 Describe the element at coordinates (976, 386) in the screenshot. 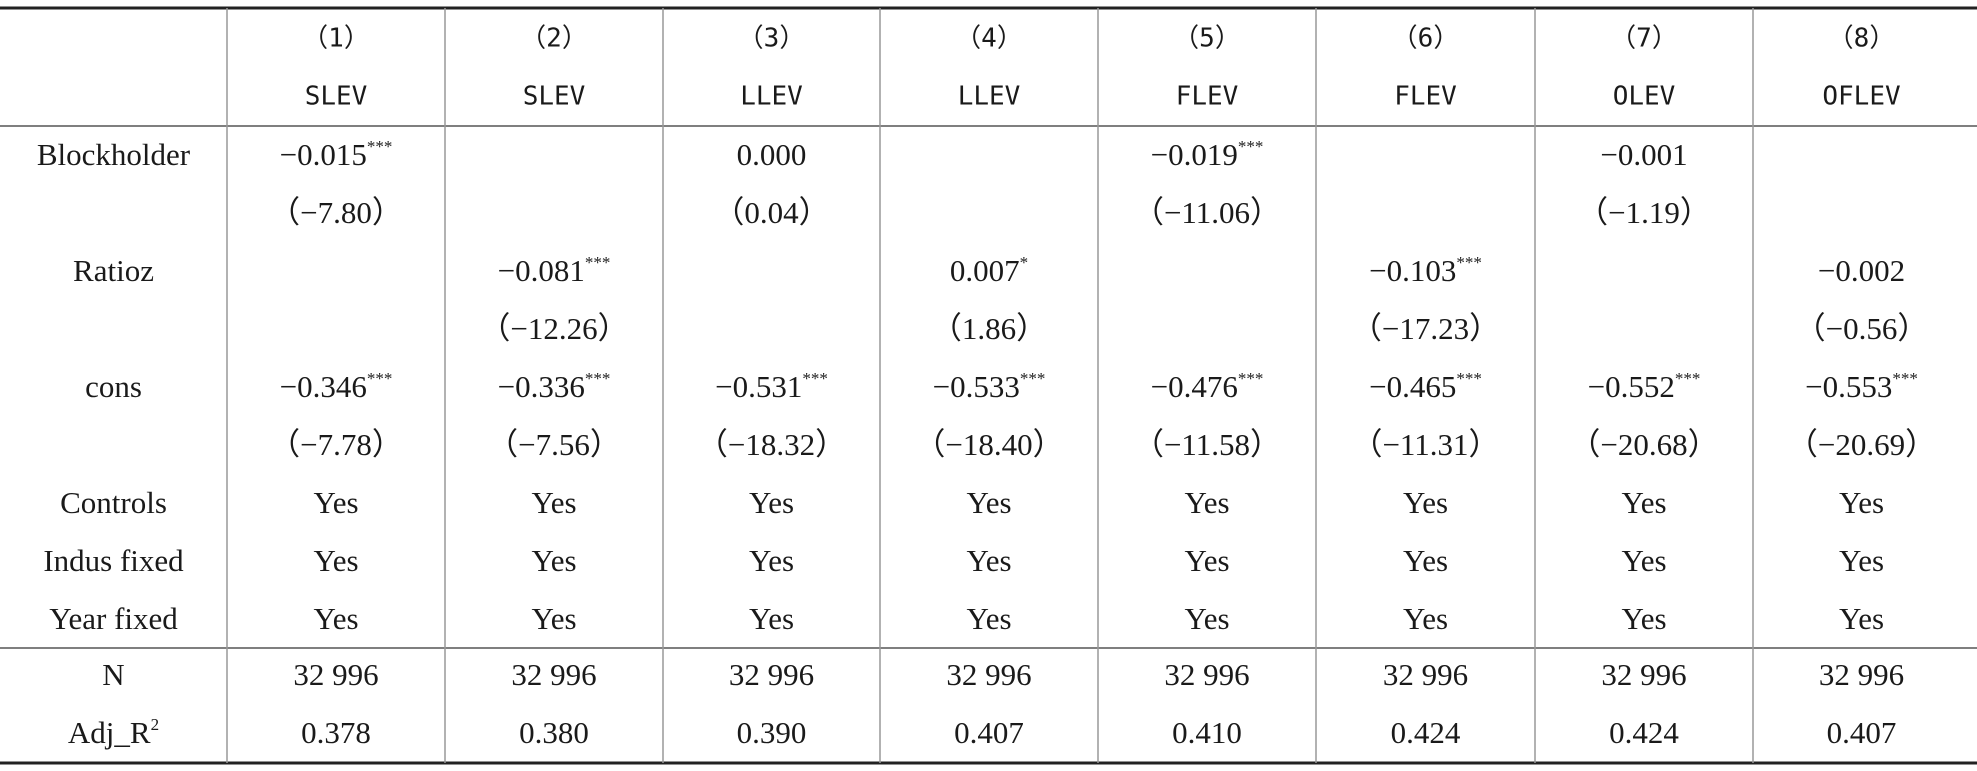

I see `cell-value: −0.533` at that location.